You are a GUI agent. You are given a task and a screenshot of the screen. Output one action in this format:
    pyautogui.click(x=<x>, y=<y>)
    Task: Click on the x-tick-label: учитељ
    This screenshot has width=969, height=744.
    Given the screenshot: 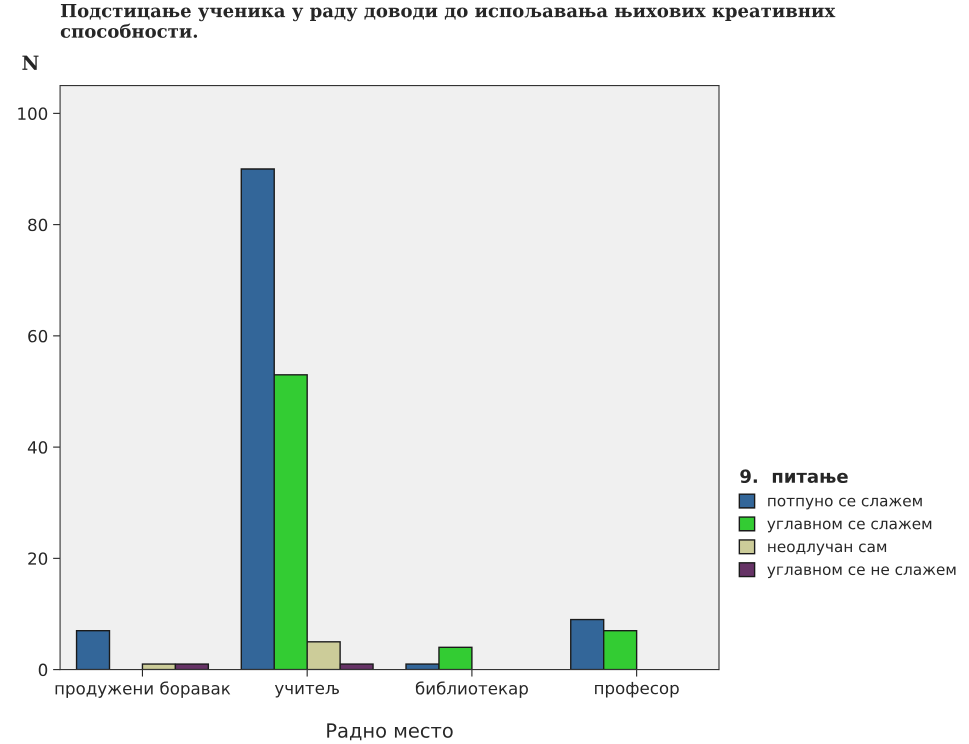 What is the action you would take?
    pyautogui.click(x=306, y=691)
    